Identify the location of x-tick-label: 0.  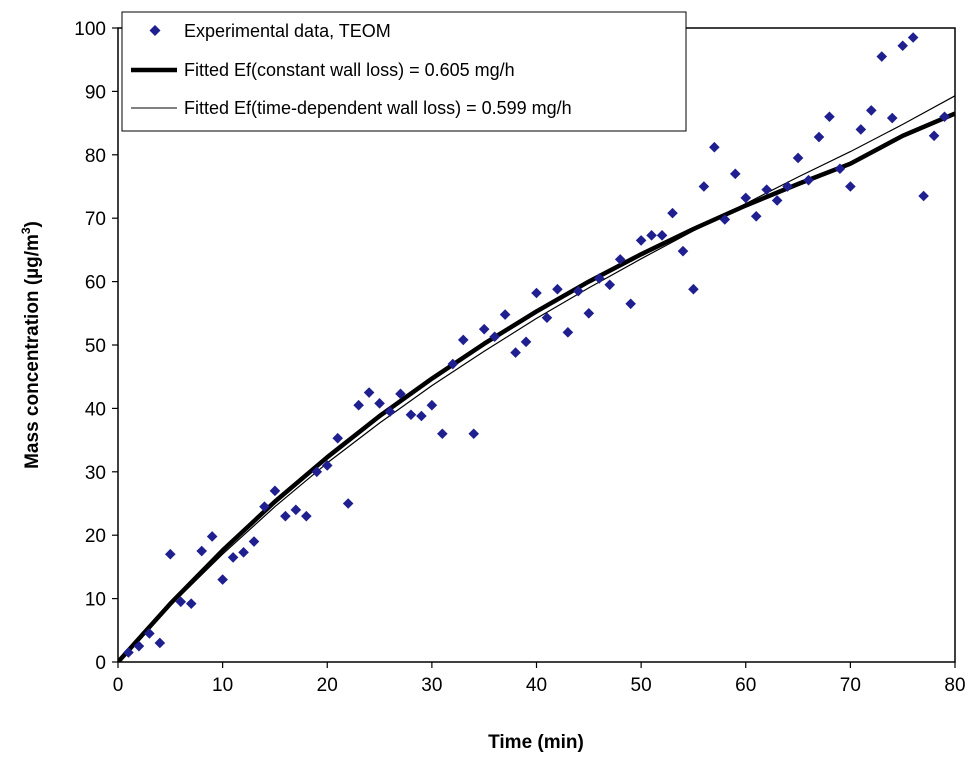
(118, 685).